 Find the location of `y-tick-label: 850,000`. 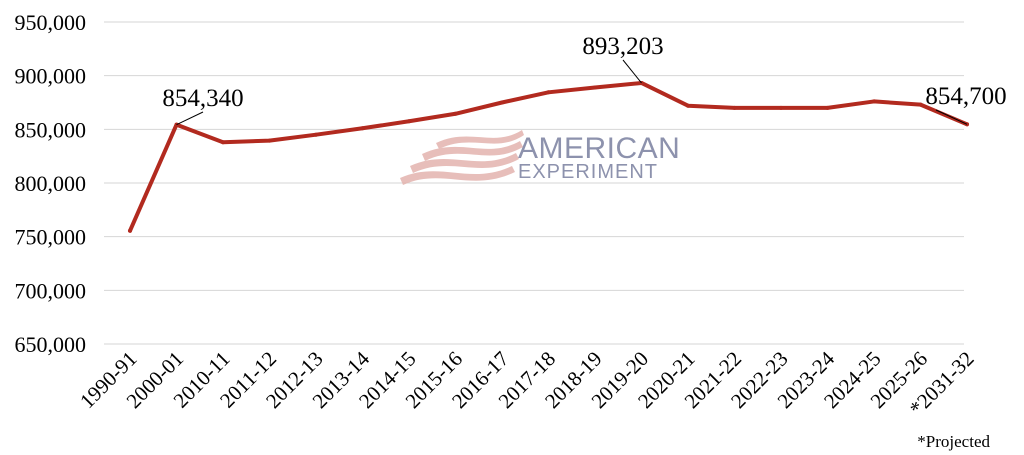

y-tick-label: 850,000 is located at coordinates (51, 129).